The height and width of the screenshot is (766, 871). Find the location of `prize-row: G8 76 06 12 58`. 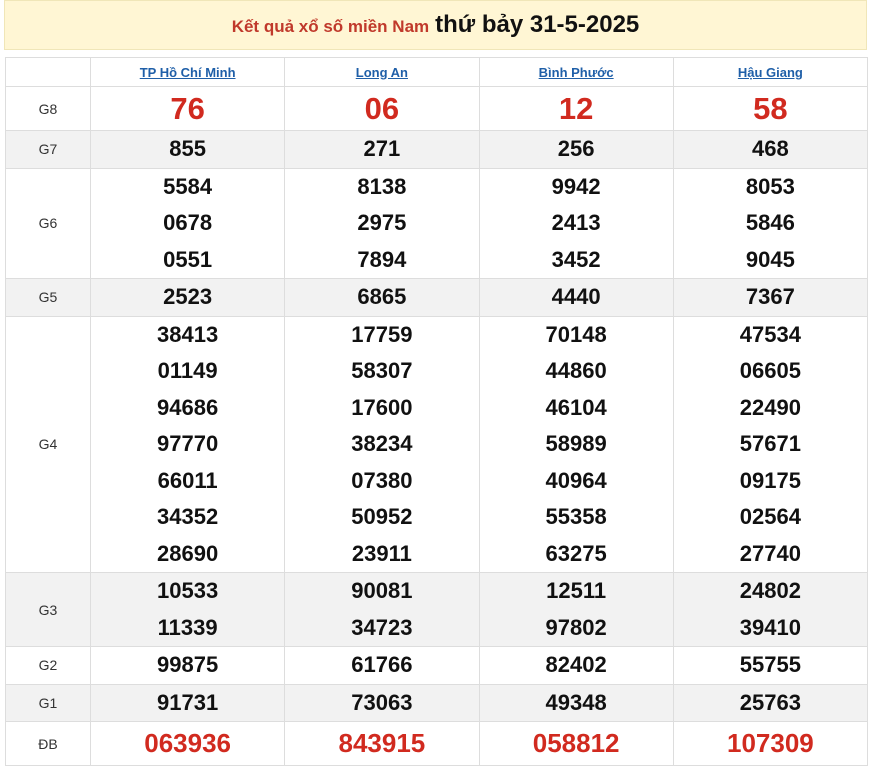

prize-row: G8 76 06 12 58 is located at coordinates (437, 108).